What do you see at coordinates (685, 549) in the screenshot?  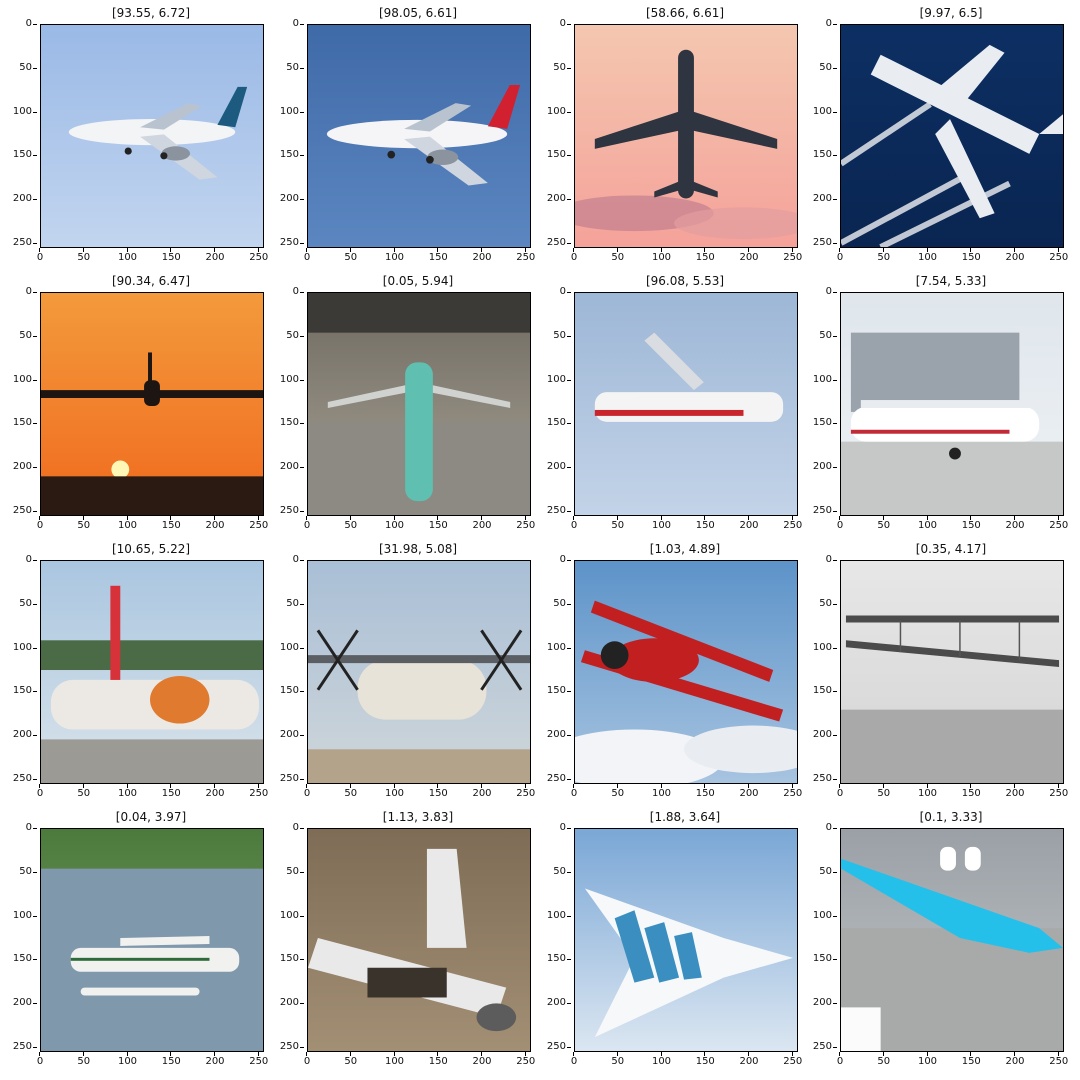 I see `panel-title: [1.03, 4.89]` at bounding box center [685, 549].